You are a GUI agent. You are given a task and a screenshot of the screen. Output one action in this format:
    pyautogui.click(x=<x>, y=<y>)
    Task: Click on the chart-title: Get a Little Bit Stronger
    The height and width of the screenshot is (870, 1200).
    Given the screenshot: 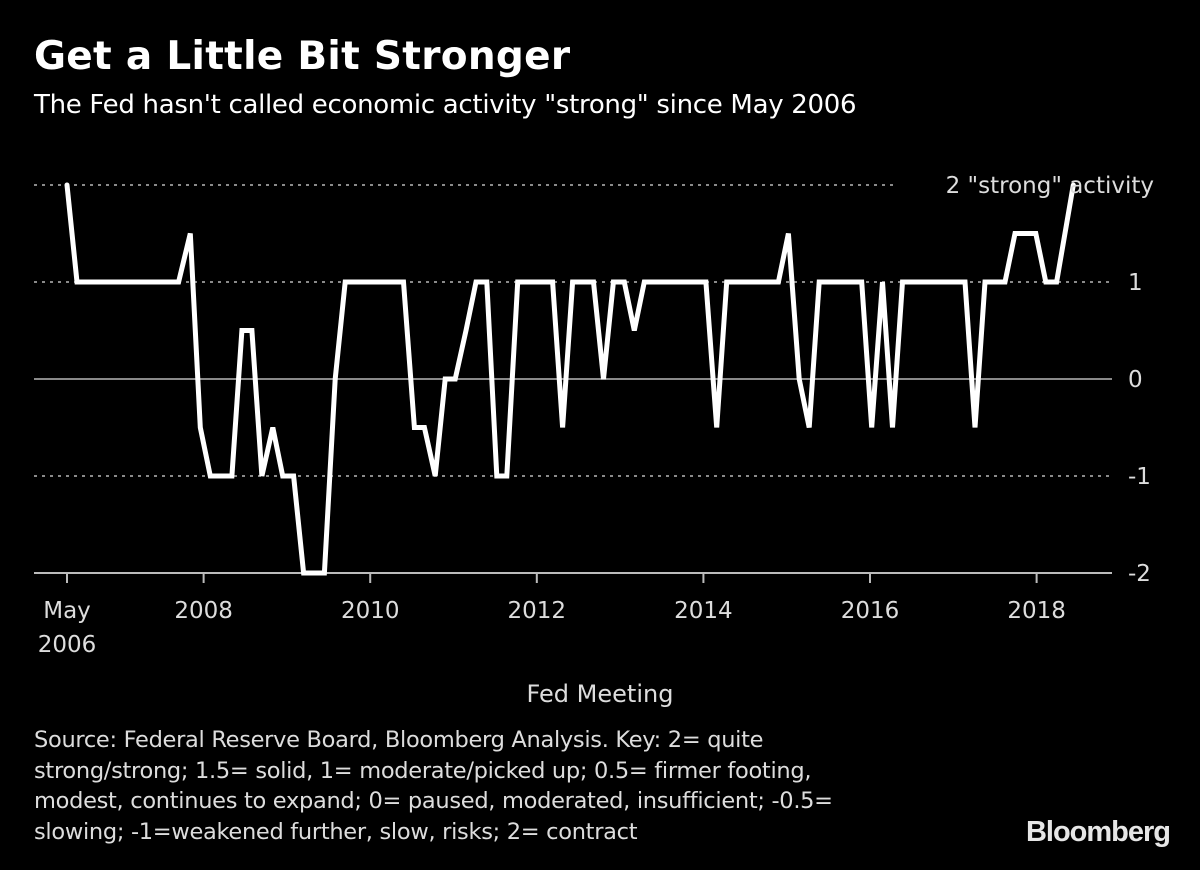 What is the action you would take?
    pyautogui.click(x=302, y=56)
    